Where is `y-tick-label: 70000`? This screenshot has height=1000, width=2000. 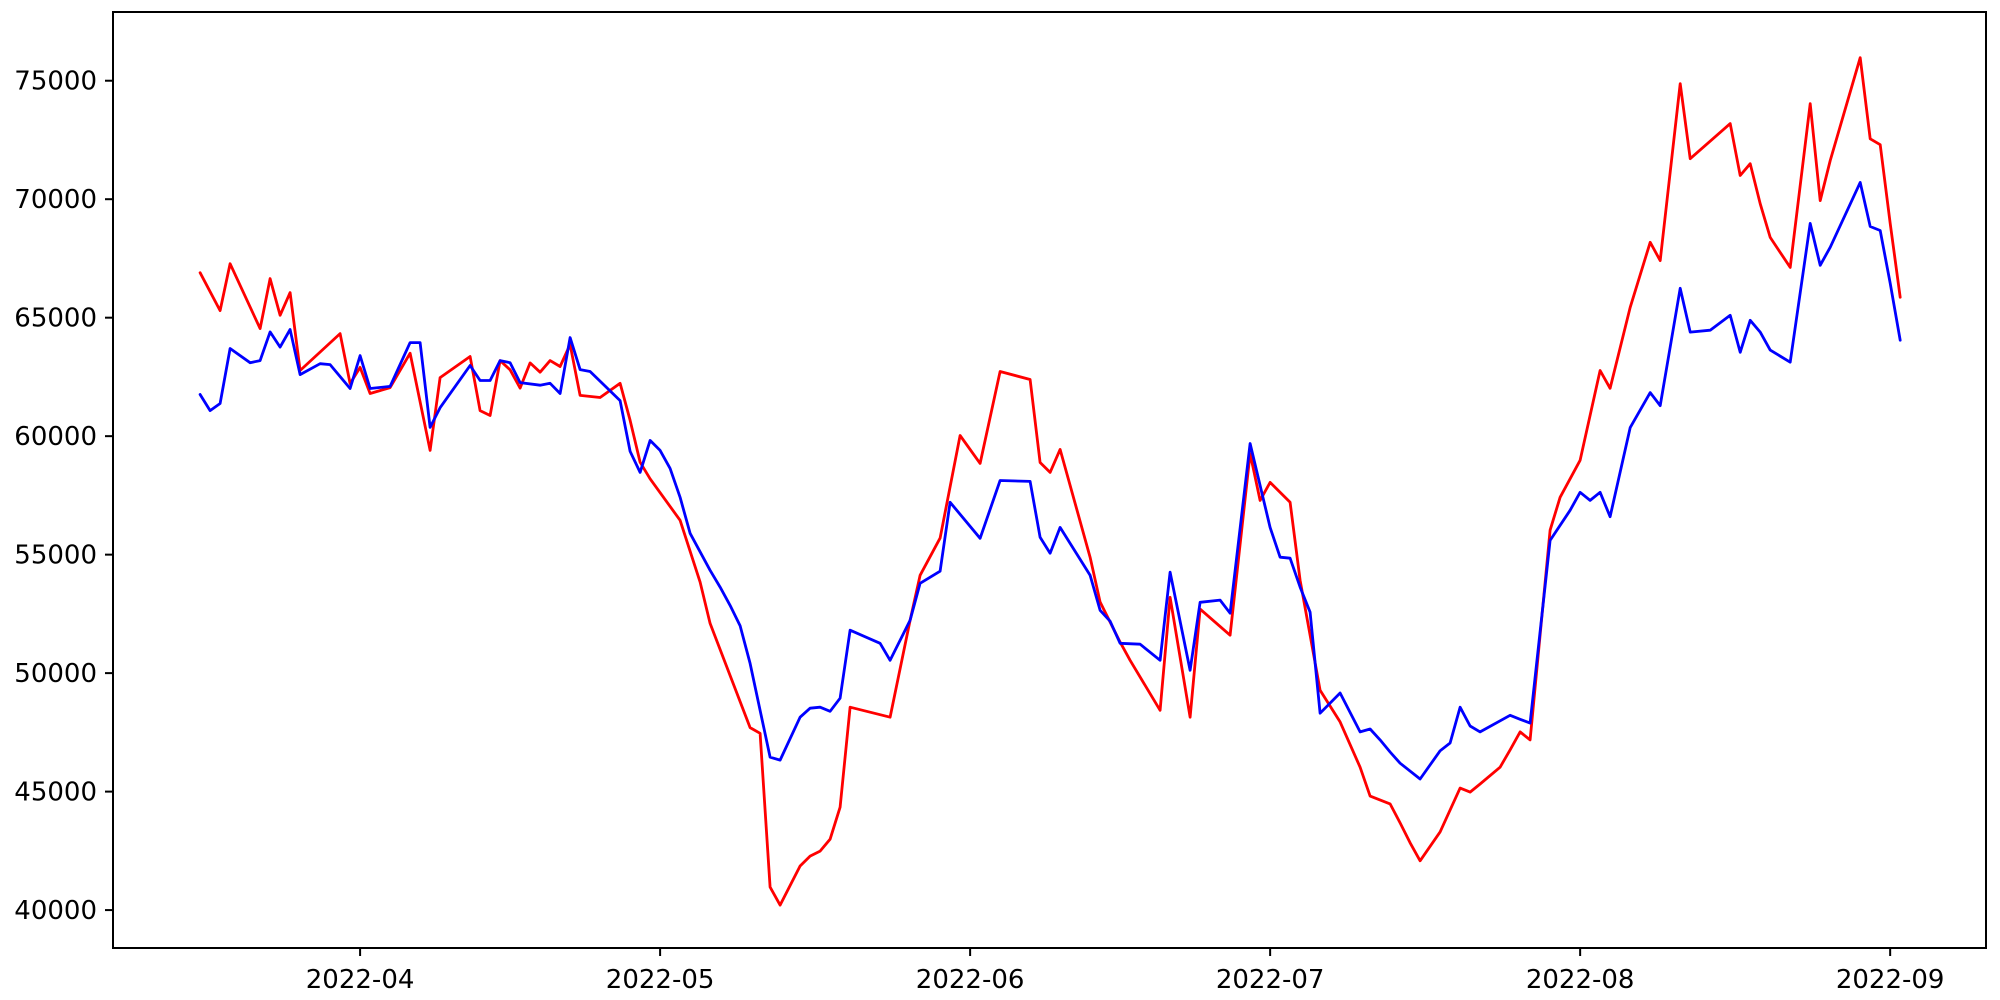
y-tick-label: 70000 is located at coordinates (55, 200).